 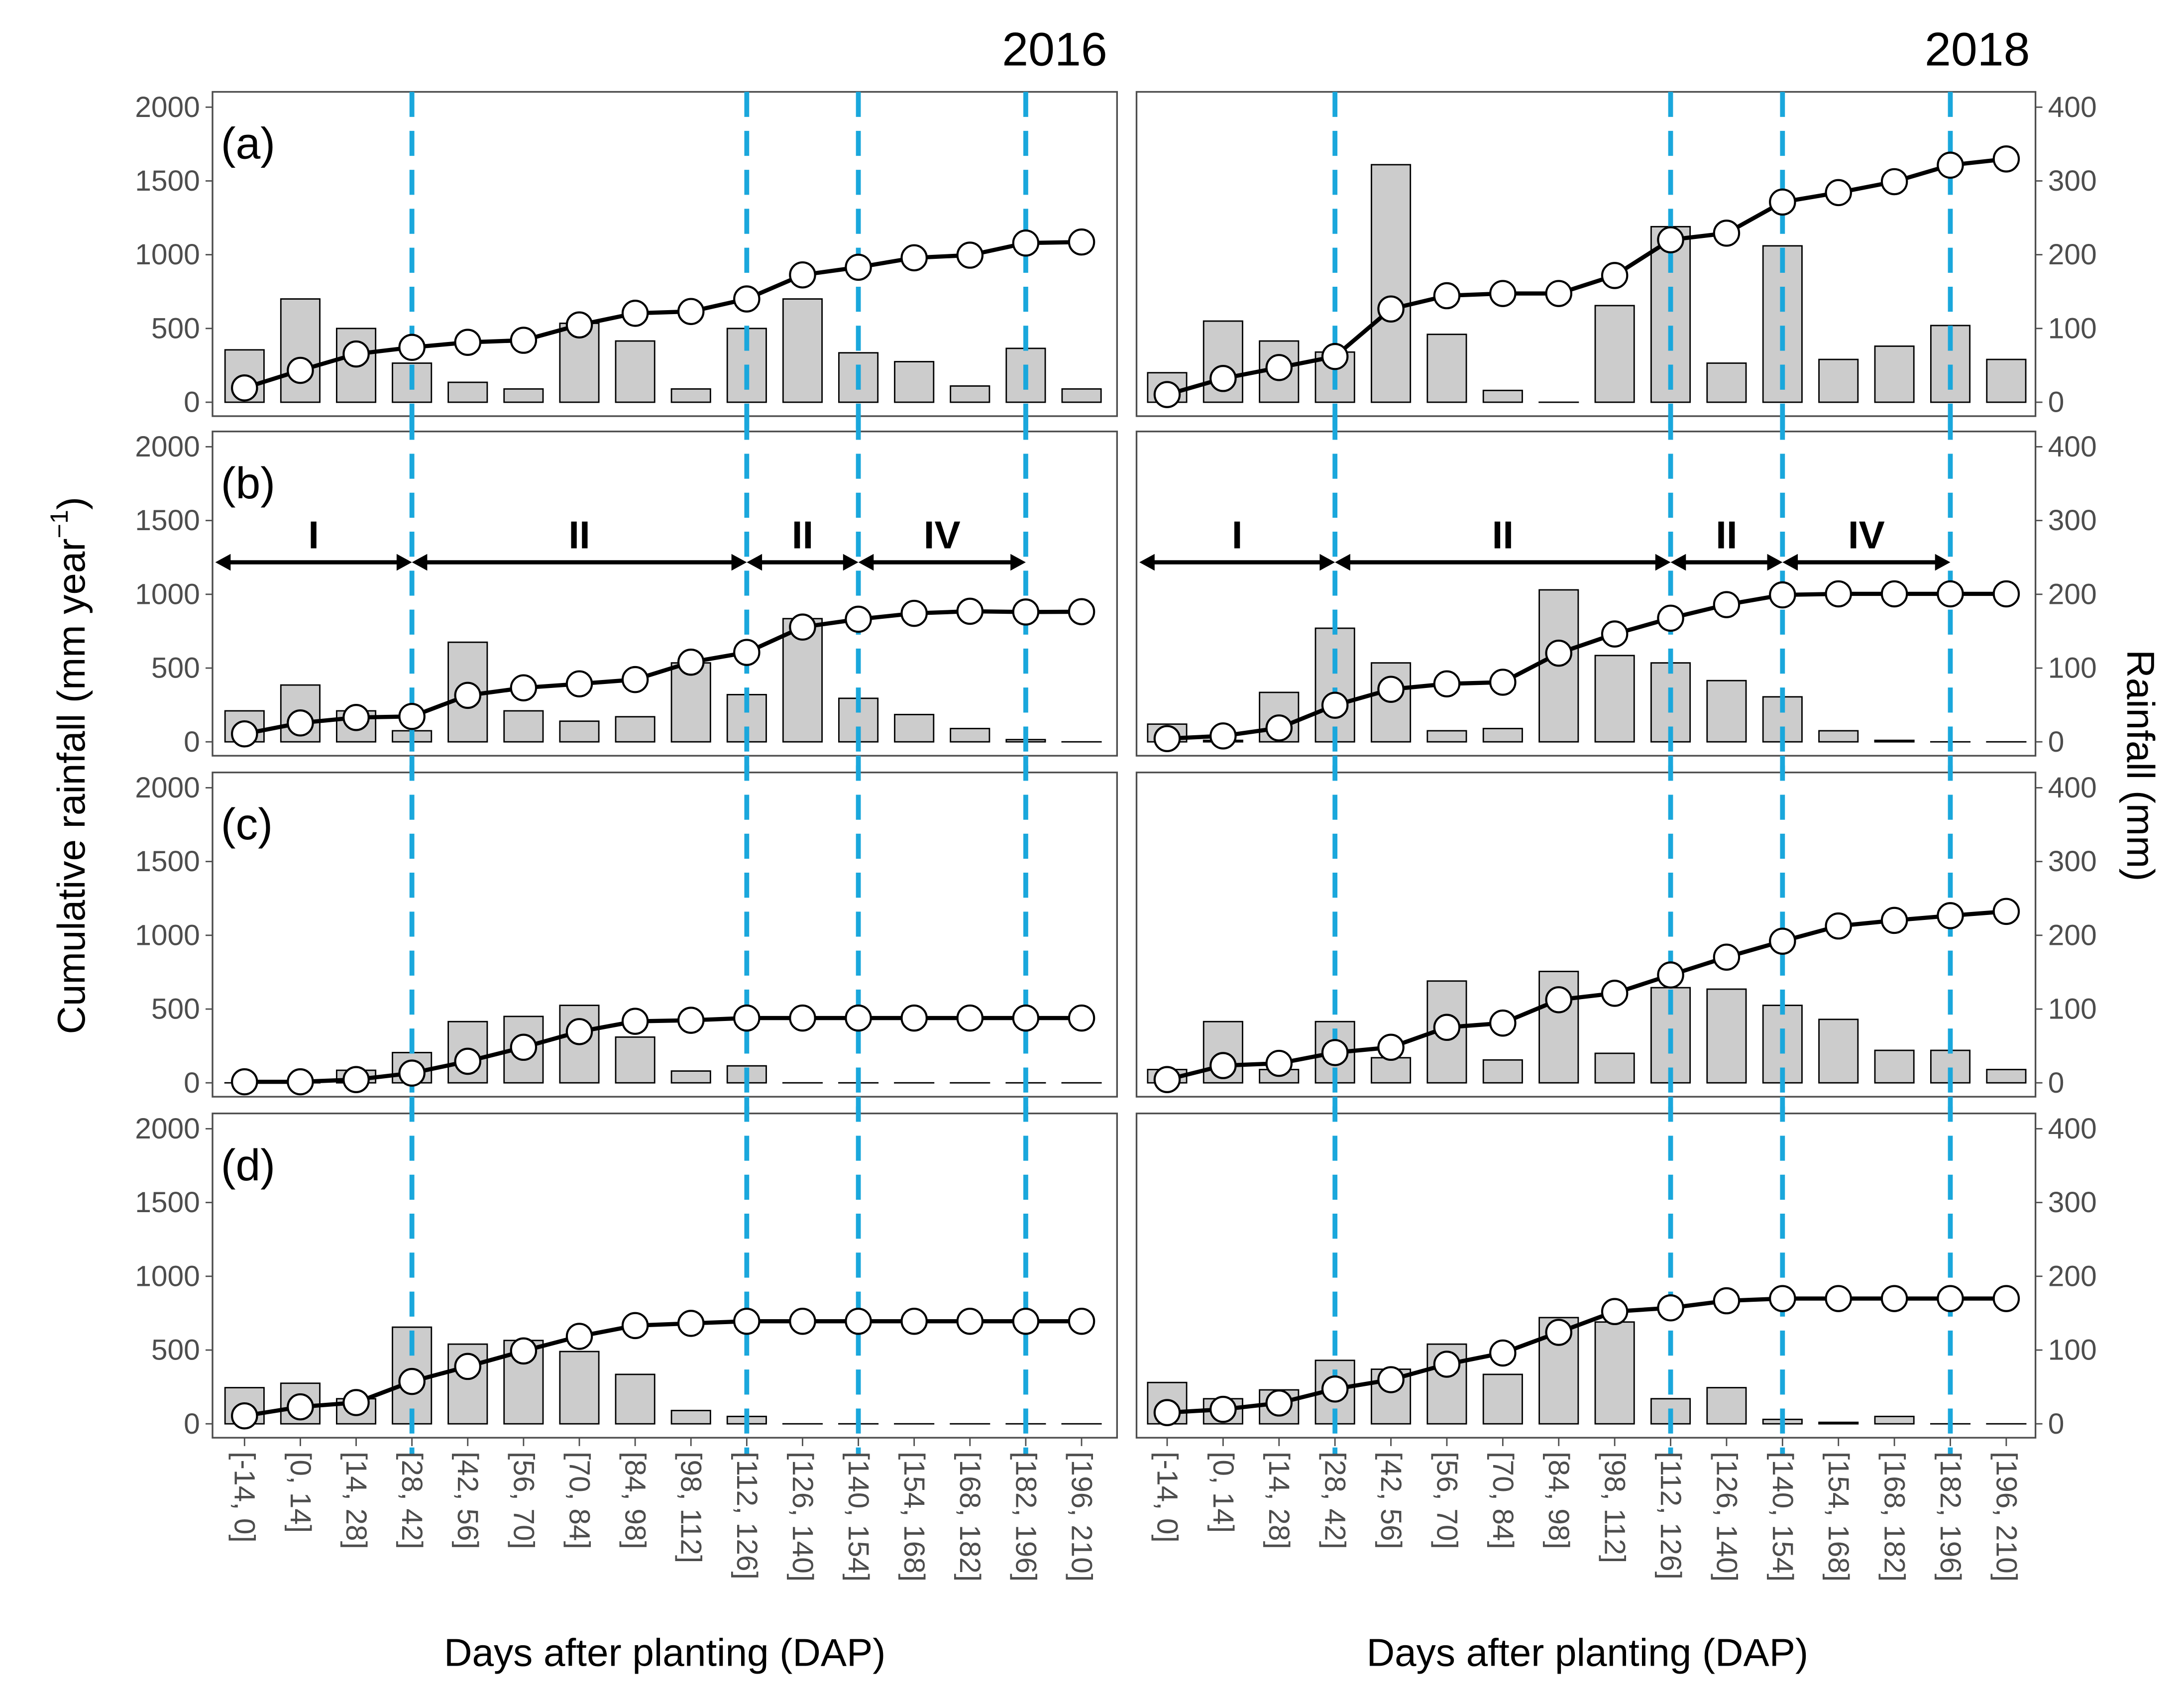 I want to click on panel-a-2016: 0 500 1000 1500 2000 (a), so click(x=626, y=262).